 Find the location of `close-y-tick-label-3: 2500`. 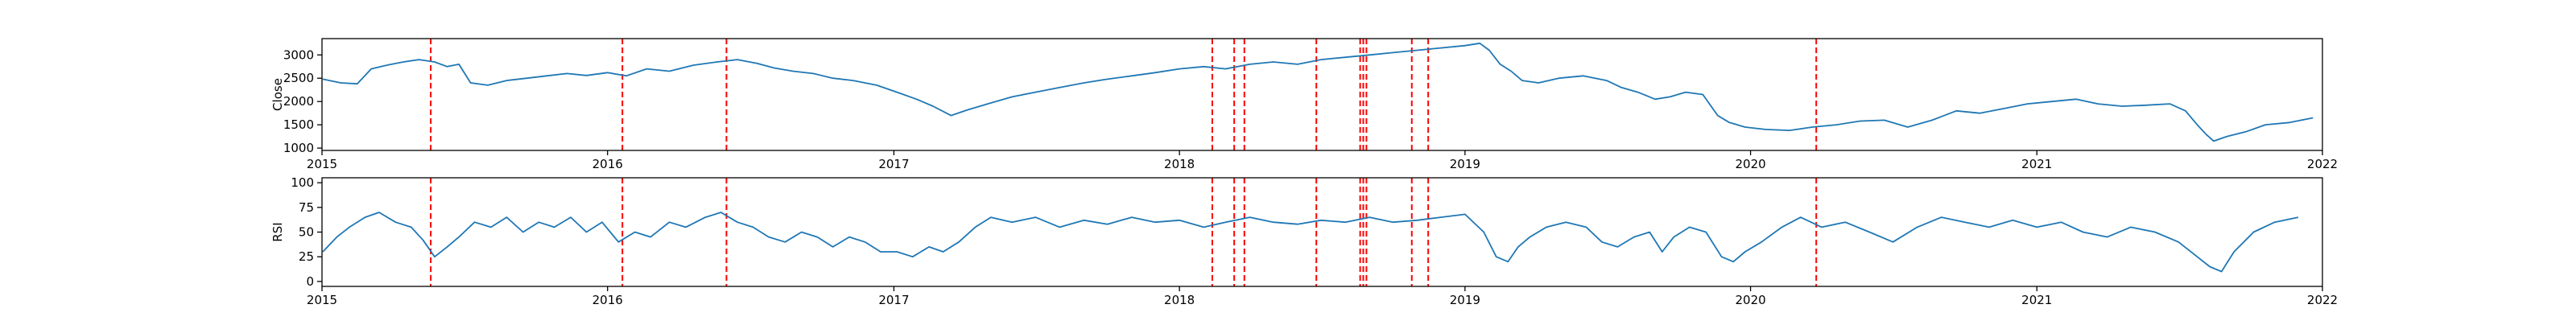

close-y-tick-label-3: 2500 is located at coordinates (298, 78).